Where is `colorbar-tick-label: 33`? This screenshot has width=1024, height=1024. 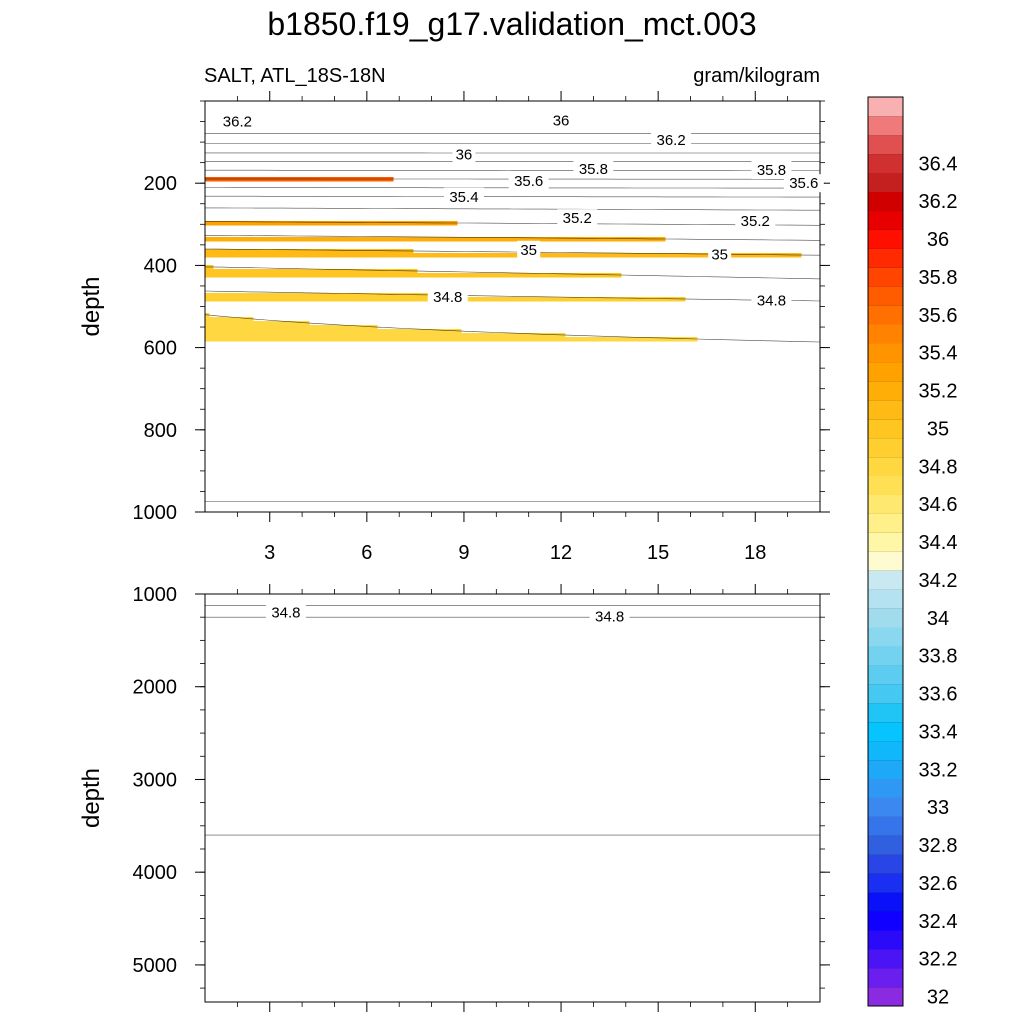
colorbar-tick-label: 33 is located at coordinates (938, 808).